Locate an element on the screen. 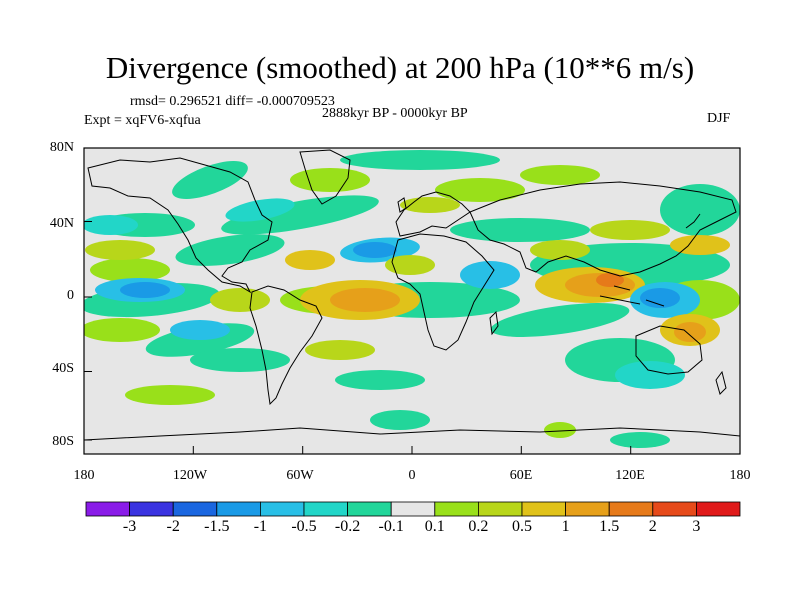 The image size is (800, 600). asia-coast is located at coordinates (603, 229).